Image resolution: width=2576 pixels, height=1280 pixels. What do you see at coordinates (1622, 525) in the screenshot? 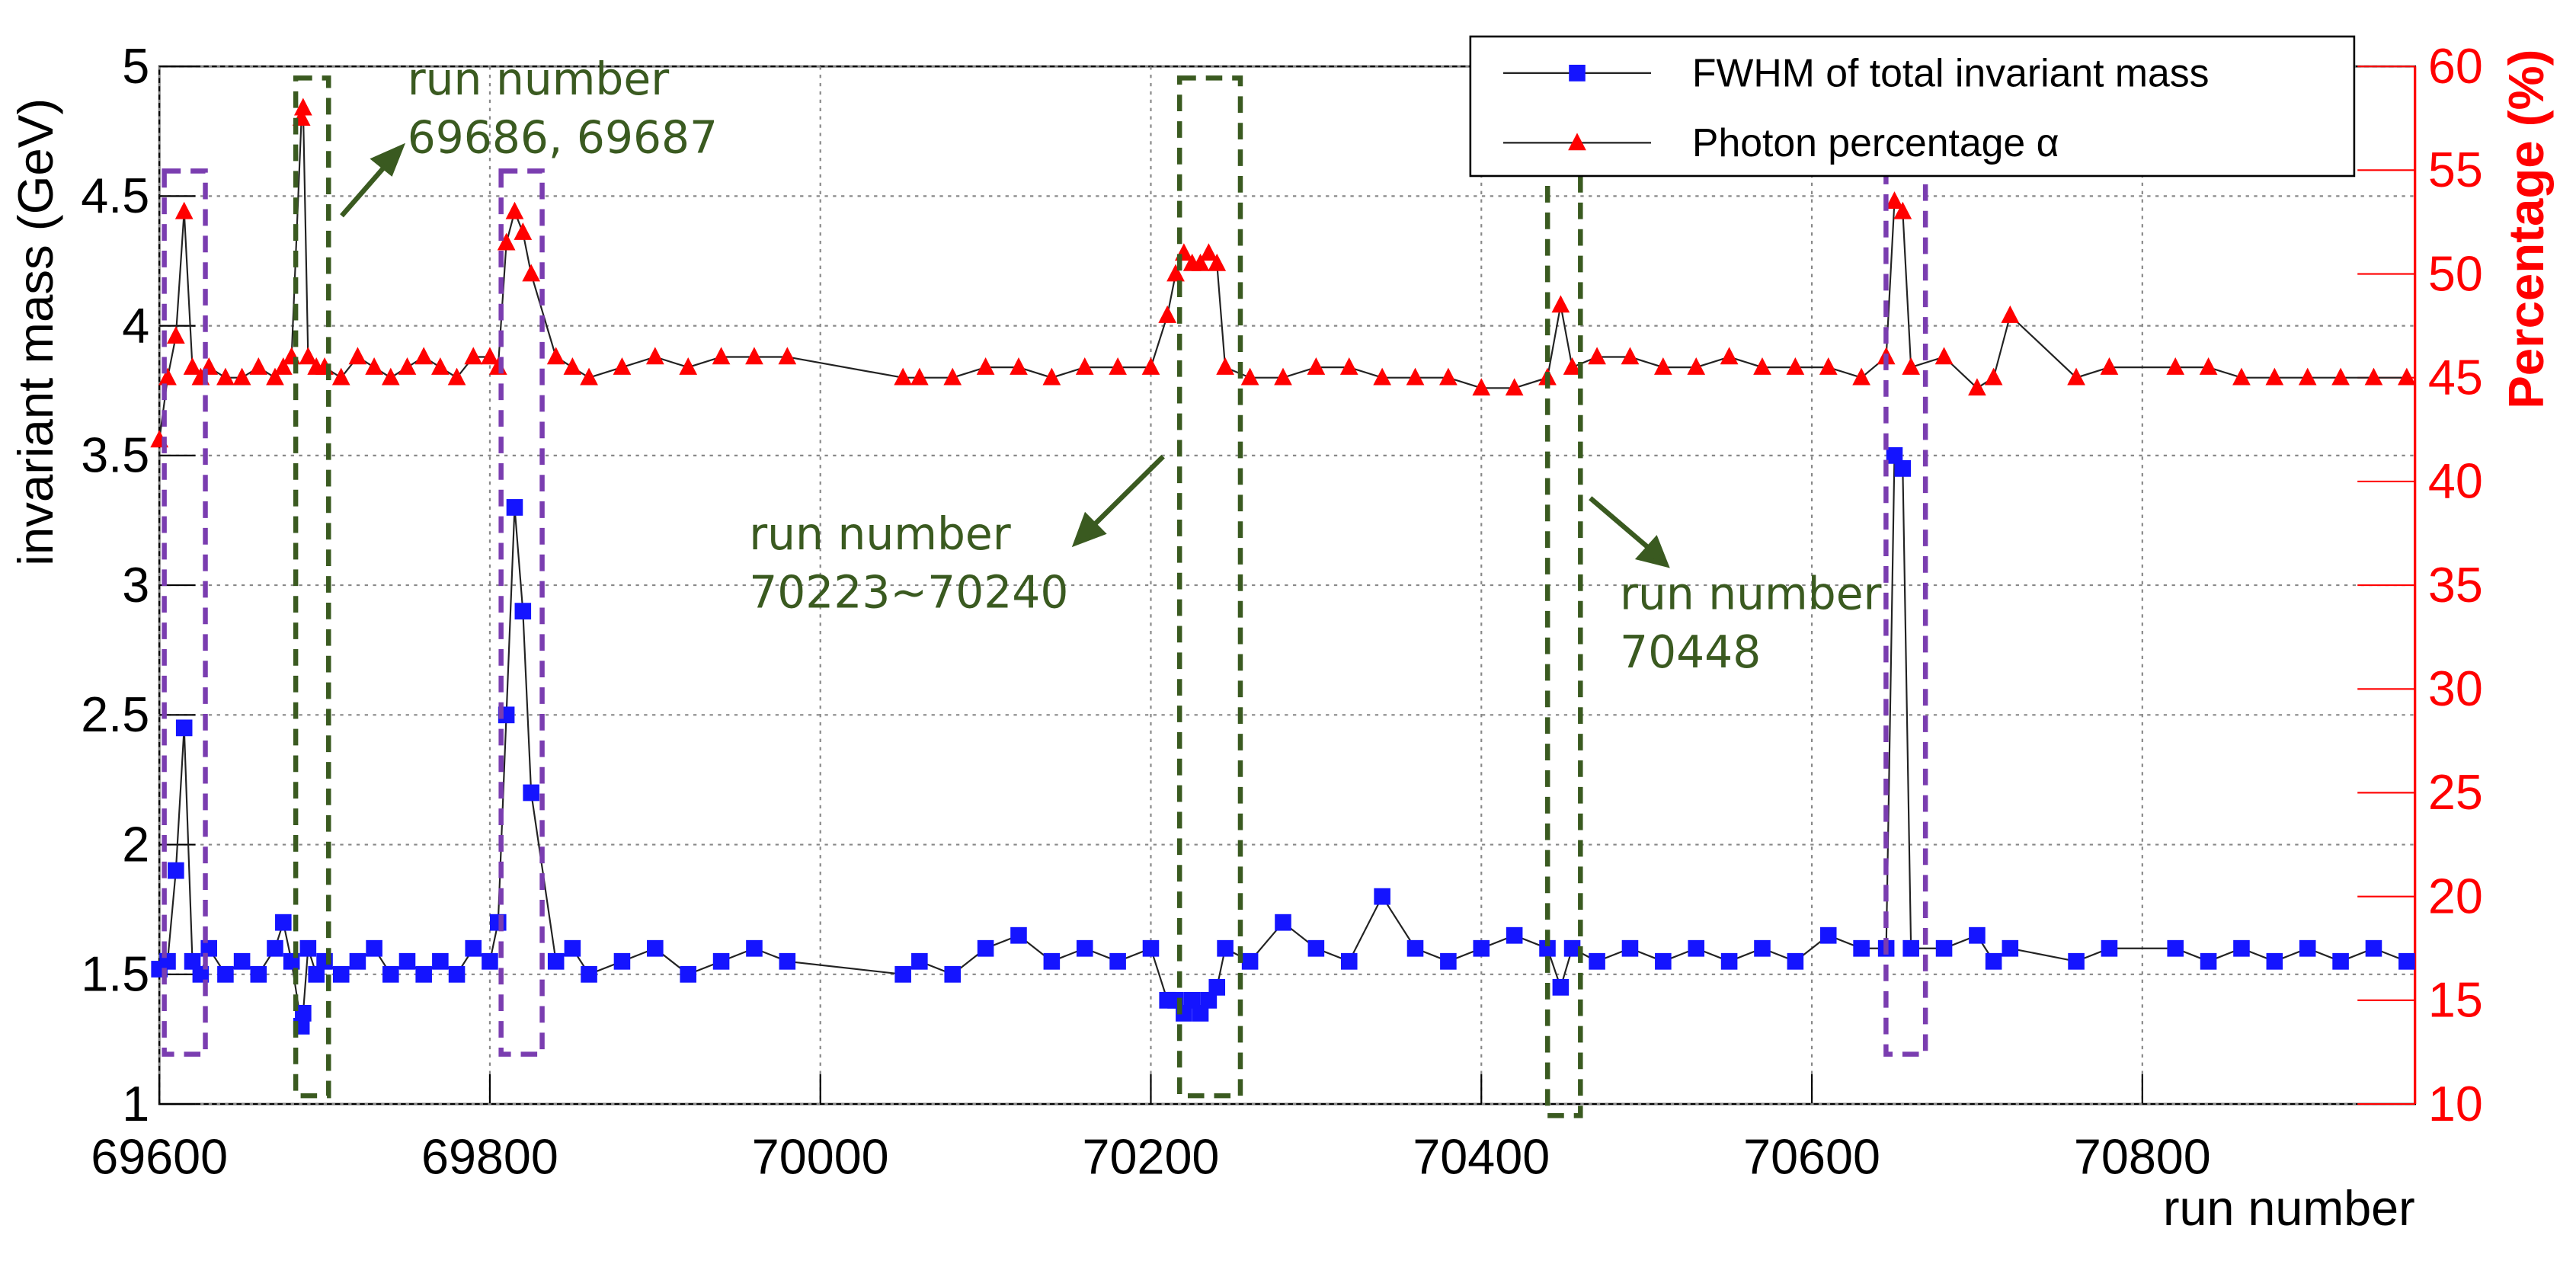
I see `arrow` at bounding box center [1622, 525].